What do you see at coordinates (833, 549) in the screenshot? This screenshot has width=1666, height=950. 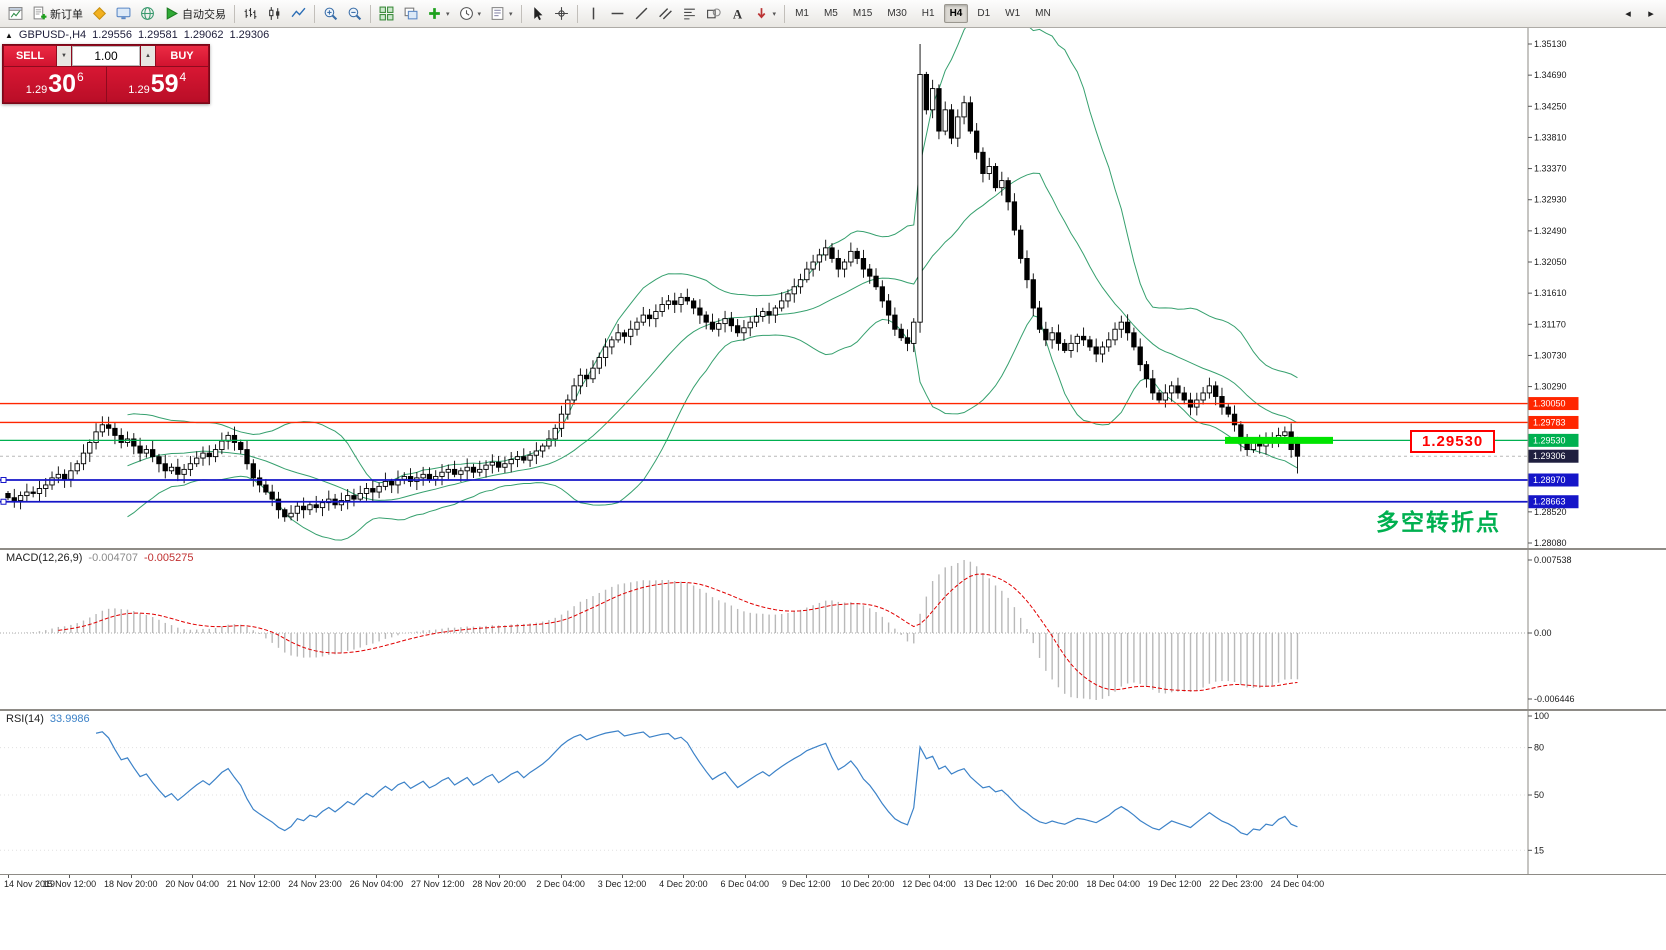 I see `macd-panel-separator` at bounding box center [833, 549].